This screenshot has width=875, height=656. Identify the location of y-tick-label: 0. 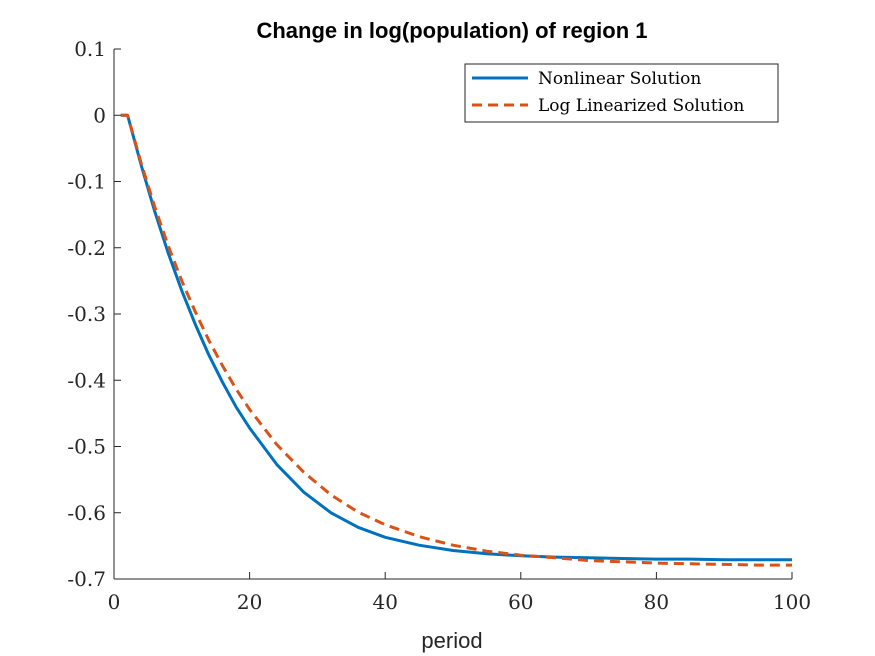
(99, 115).